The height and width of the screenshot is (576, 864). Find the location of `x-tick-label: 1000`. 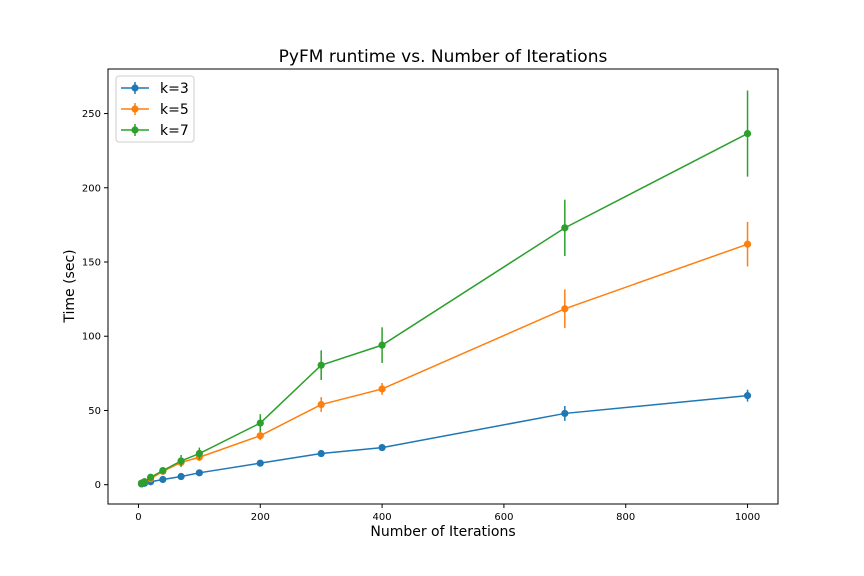

x-tick-label: 1000 is located at coordinates (747, 517).